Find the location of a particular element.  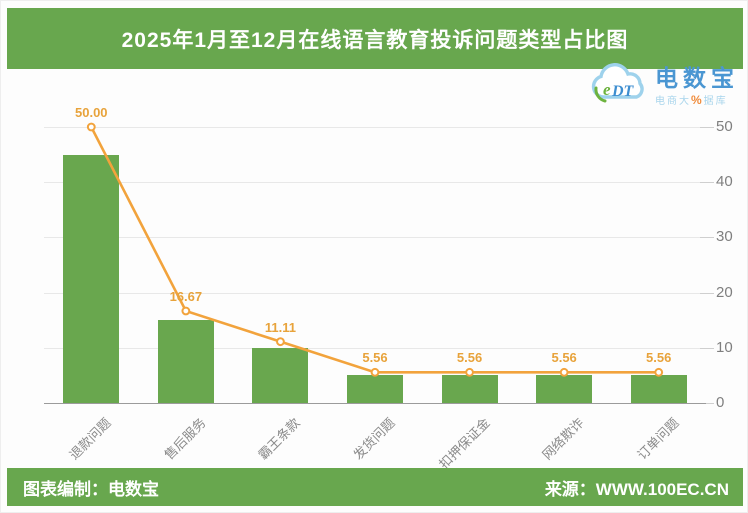

footer-credit: 图表编制：电数宝 is located at coordinates (91, 489).